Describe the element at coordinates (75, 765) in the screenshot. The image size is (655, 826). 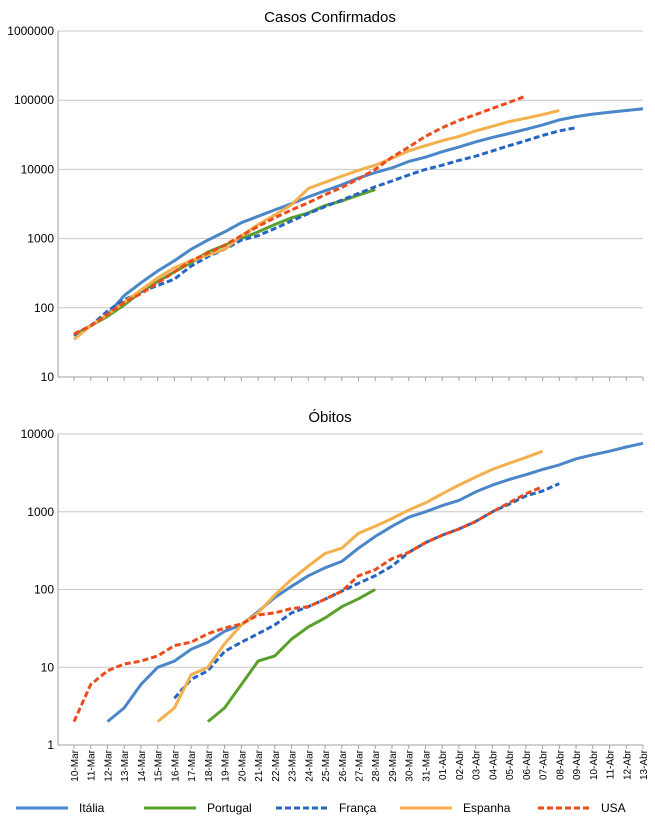
I see `x-tick-label: 10-Mar` at that location.